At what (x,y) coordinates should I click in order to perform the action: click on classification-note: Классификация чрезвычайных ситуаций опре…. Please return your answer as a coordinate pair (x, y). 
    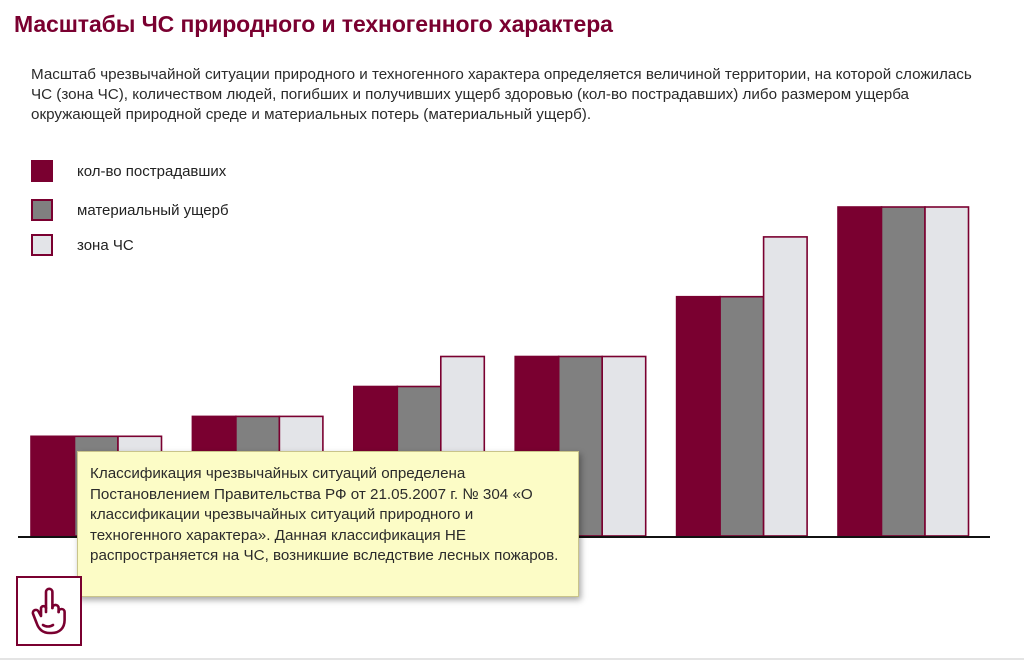
    Looking at the image, I should click on (328, 524).